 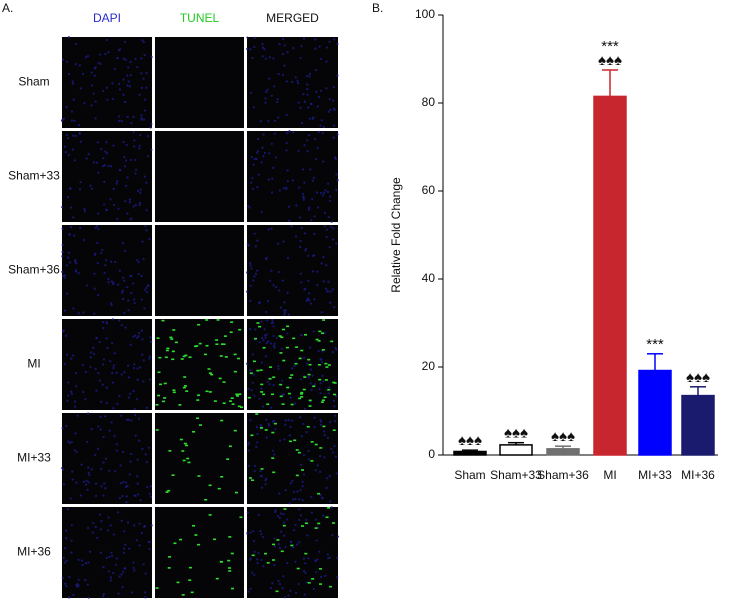 What do you see at coordinates (610, 275) in the screenshot?
I see `bar` at bounding box center [610, 275].